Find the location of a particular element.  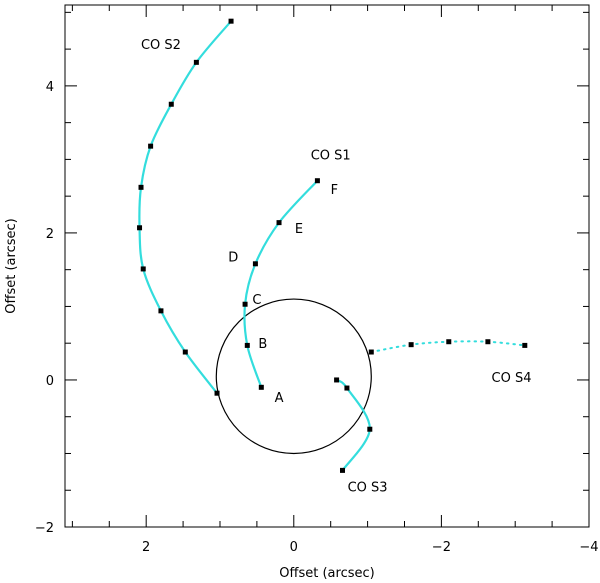

x-tick-label: 2 is located at coordinates (146, 547).